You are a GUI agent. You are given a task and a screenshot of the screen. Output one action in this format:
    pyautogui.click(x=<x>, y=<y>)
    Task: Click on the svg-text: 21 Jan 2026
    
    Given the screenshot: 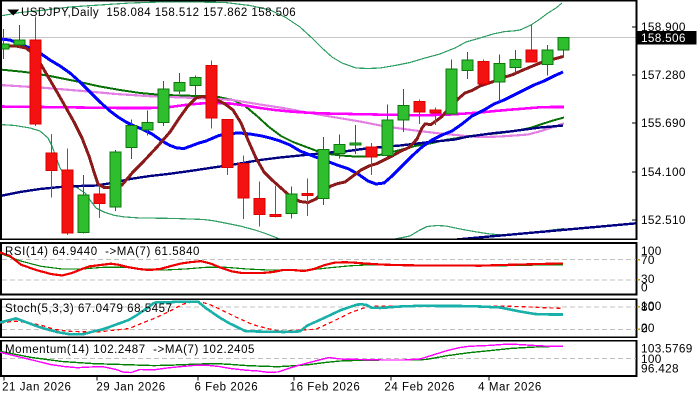 What is the action you would take?
    pyautogui.click(x=36, y=388)
    